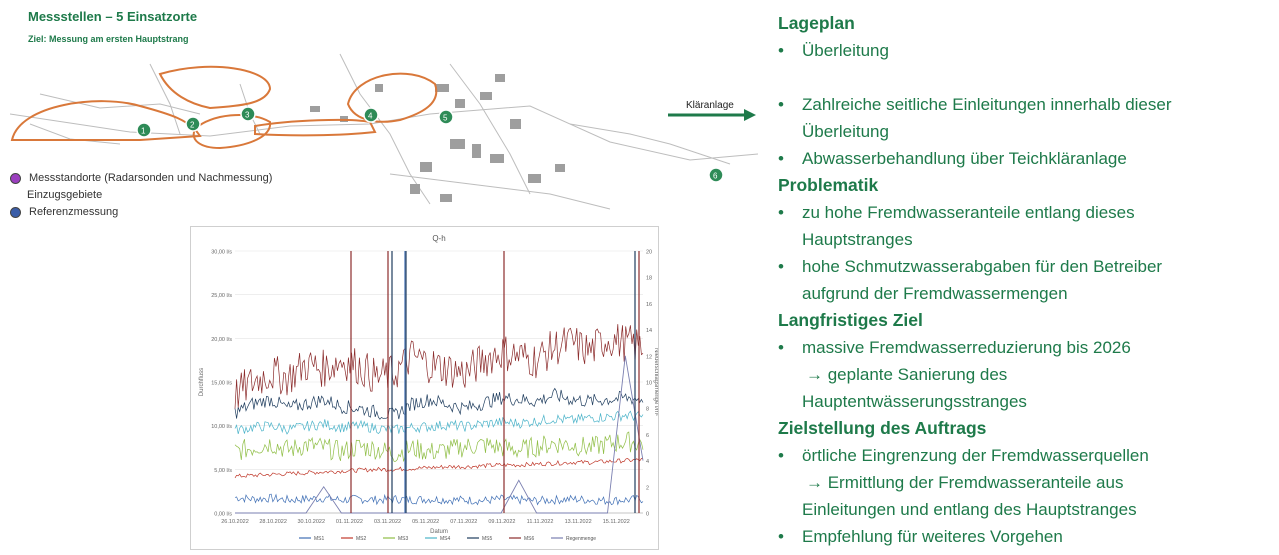  I want to click on series-line-ms1, so click(439, 499).